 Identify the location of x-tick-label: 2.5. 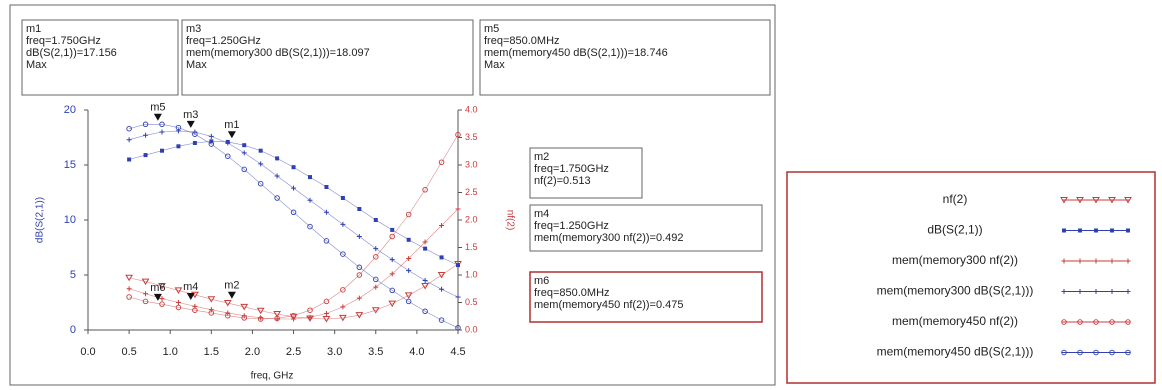
(293, 352).